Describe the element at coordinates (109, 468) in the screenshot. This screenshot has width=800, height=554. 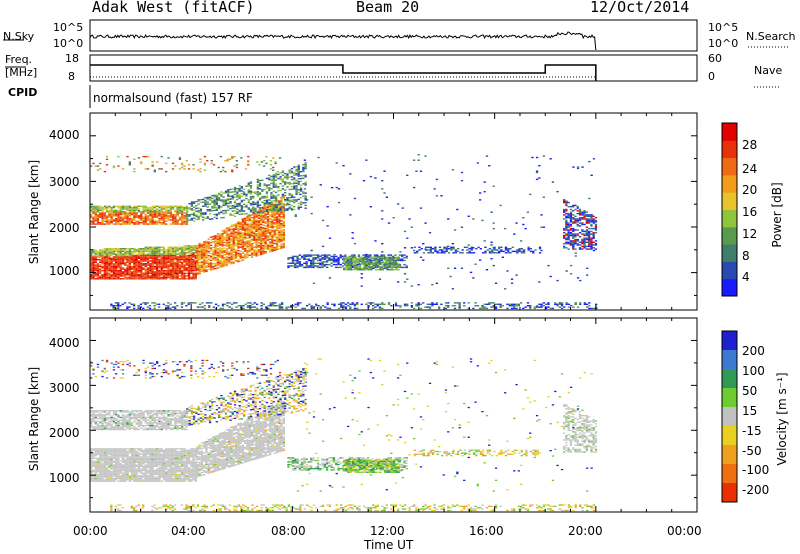
I see `velocity-cell` at that location.